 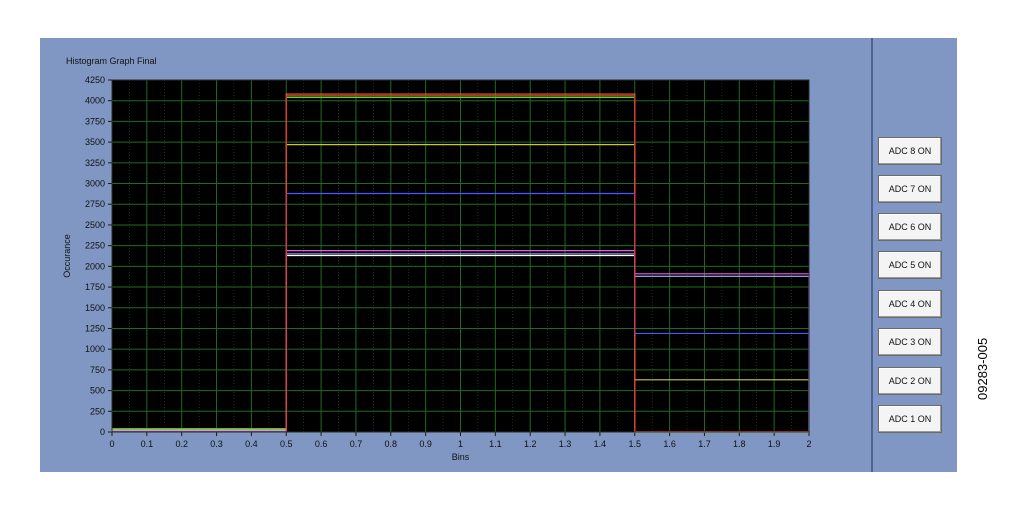 What do you see at coordinates (739, 444) in the screenshot?
I see `x-tick-label: 1.8` at bounding box center [739, 444].